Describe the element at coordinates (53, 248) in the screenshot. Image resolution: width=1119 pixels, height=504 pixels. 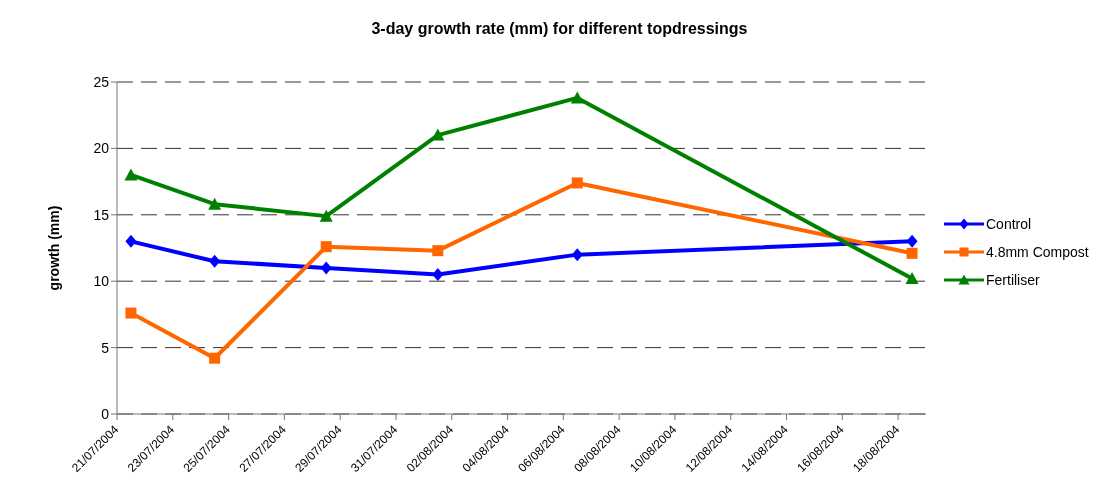
I see `y-axis-title: growth (mm)` at that location.